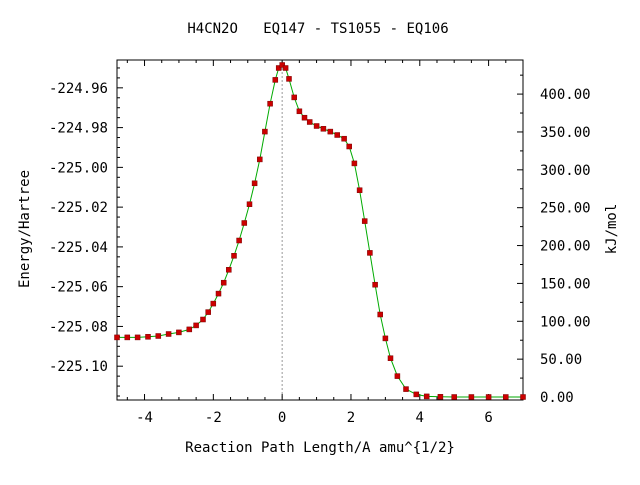 Image resolution: width=640 pixels, height=485 pixels. What do you see at coordinates (488, 418) in the screenshot?
I see `x-tick-label: 6` at bounding box center [488, 418].